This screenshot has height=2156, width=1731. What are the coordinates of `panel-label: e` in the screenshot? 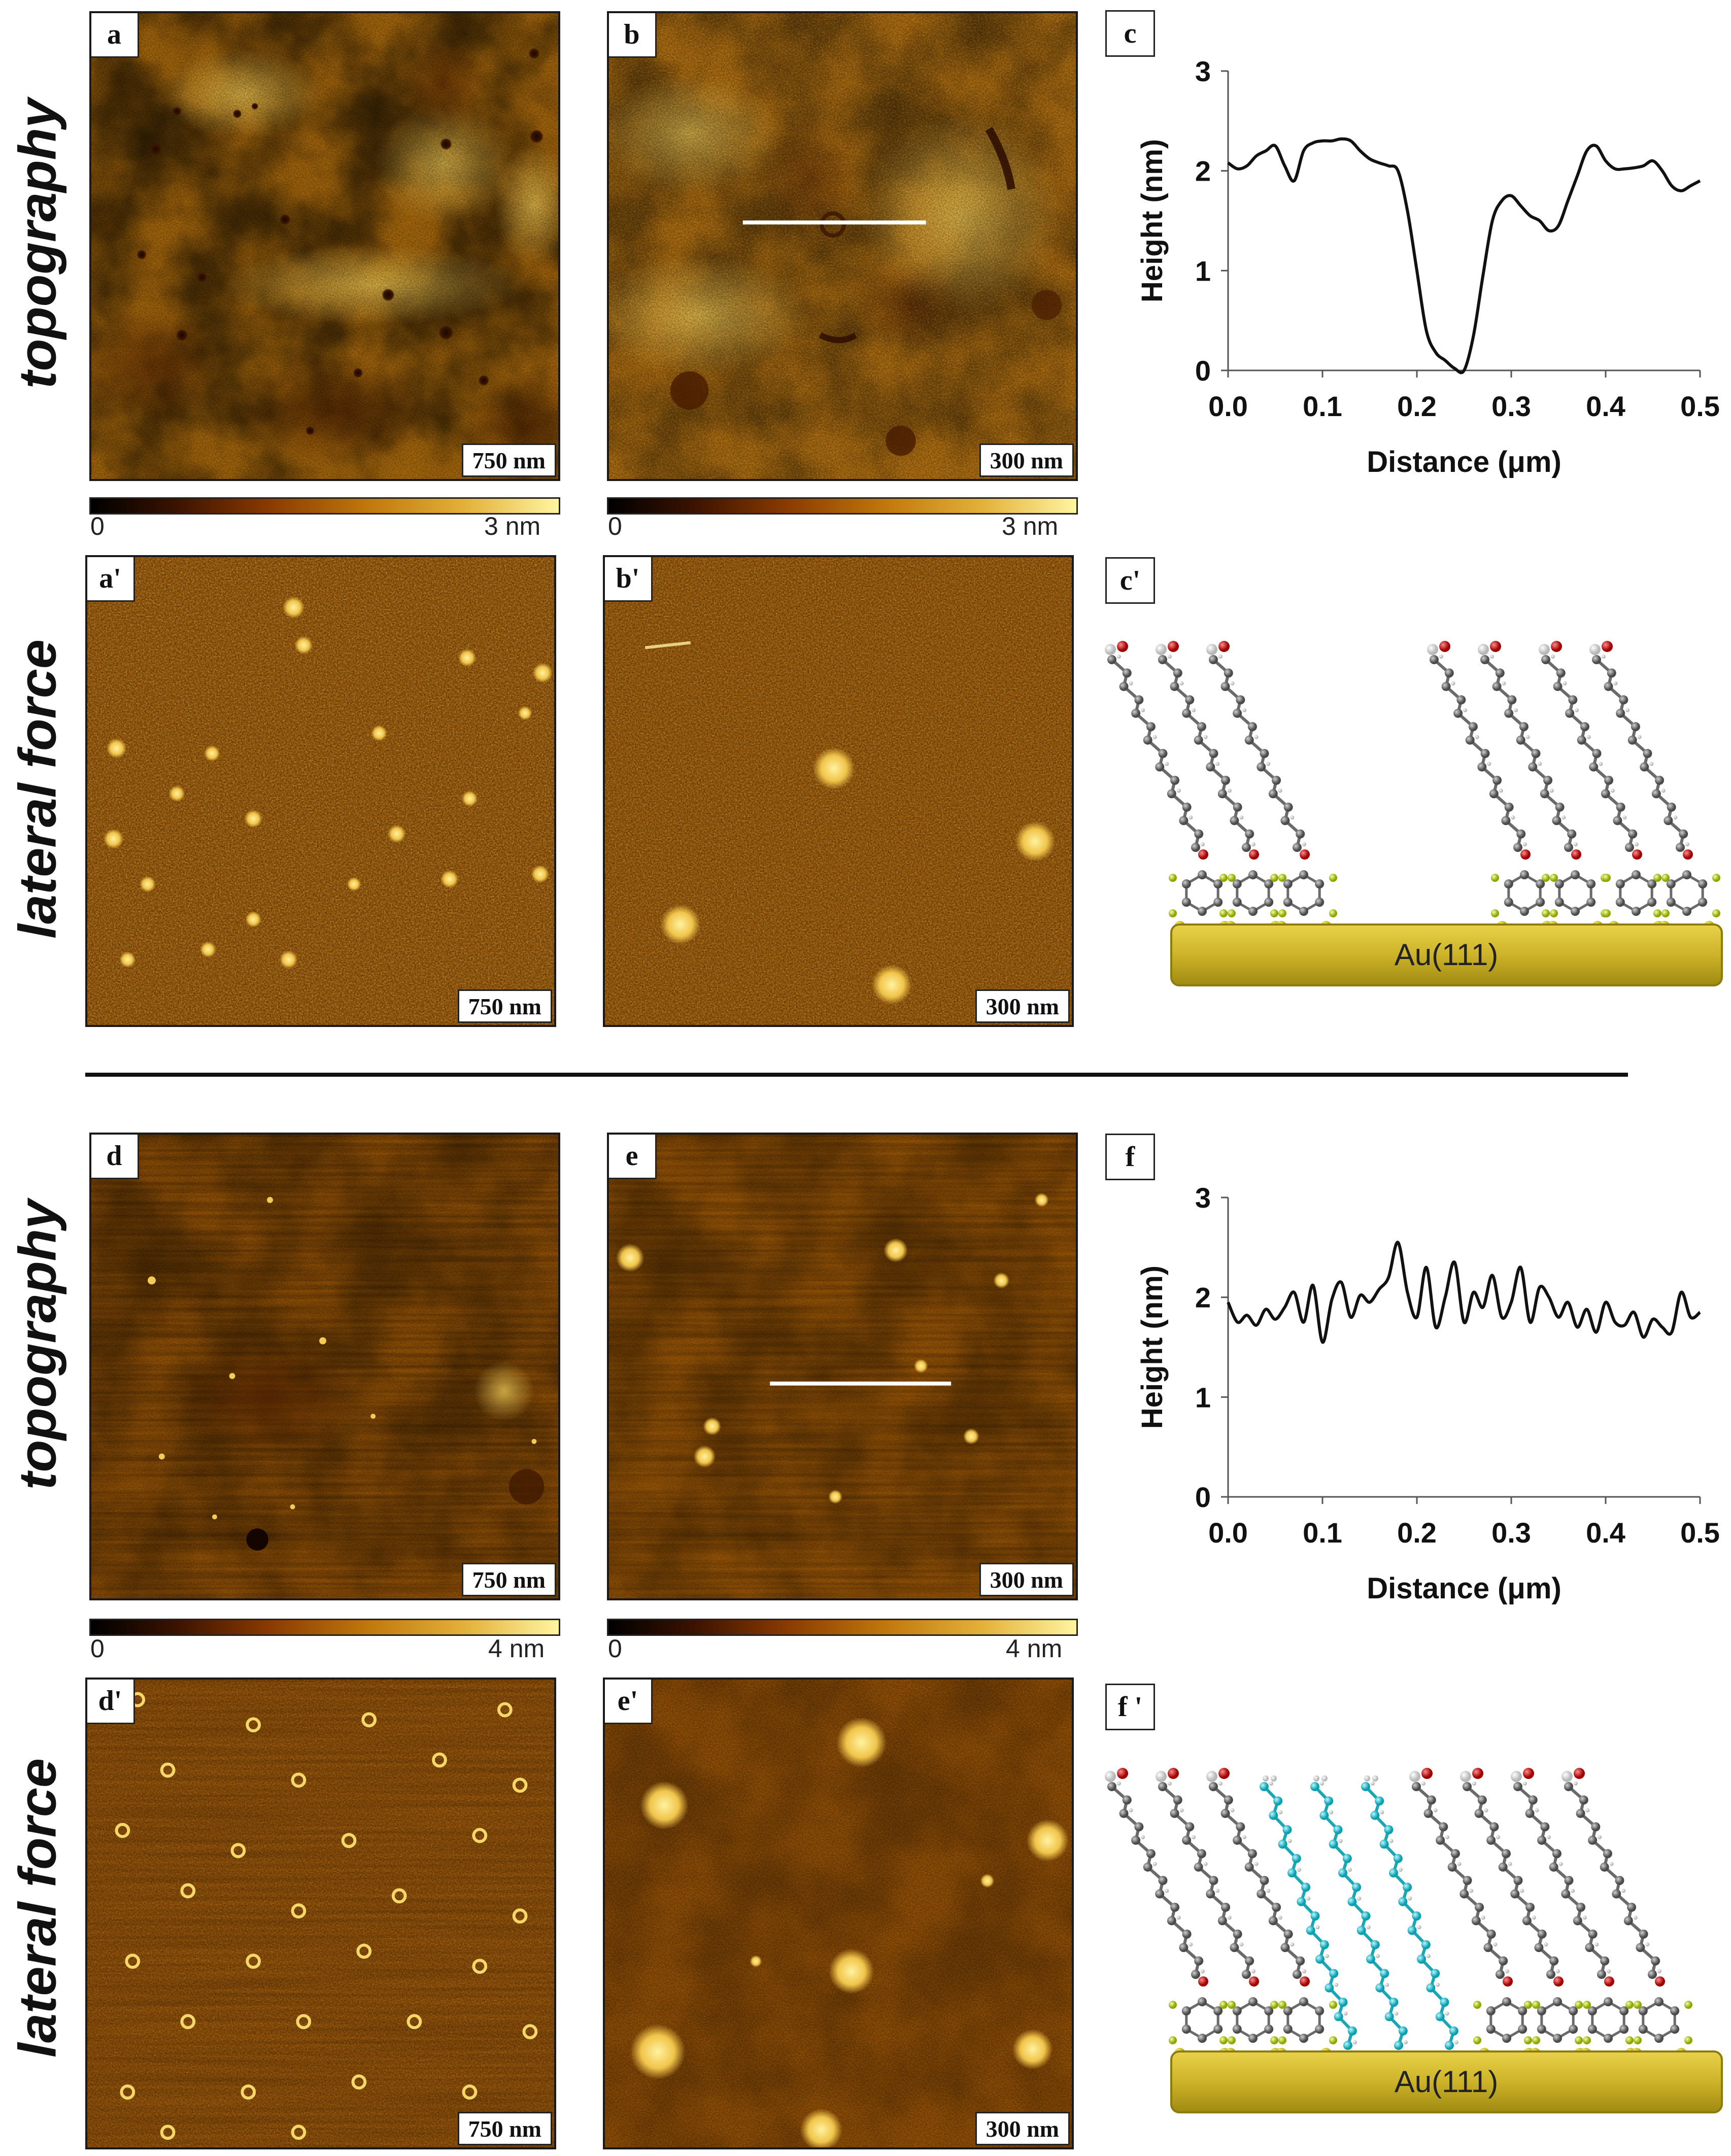 It's located at (633, 1157).